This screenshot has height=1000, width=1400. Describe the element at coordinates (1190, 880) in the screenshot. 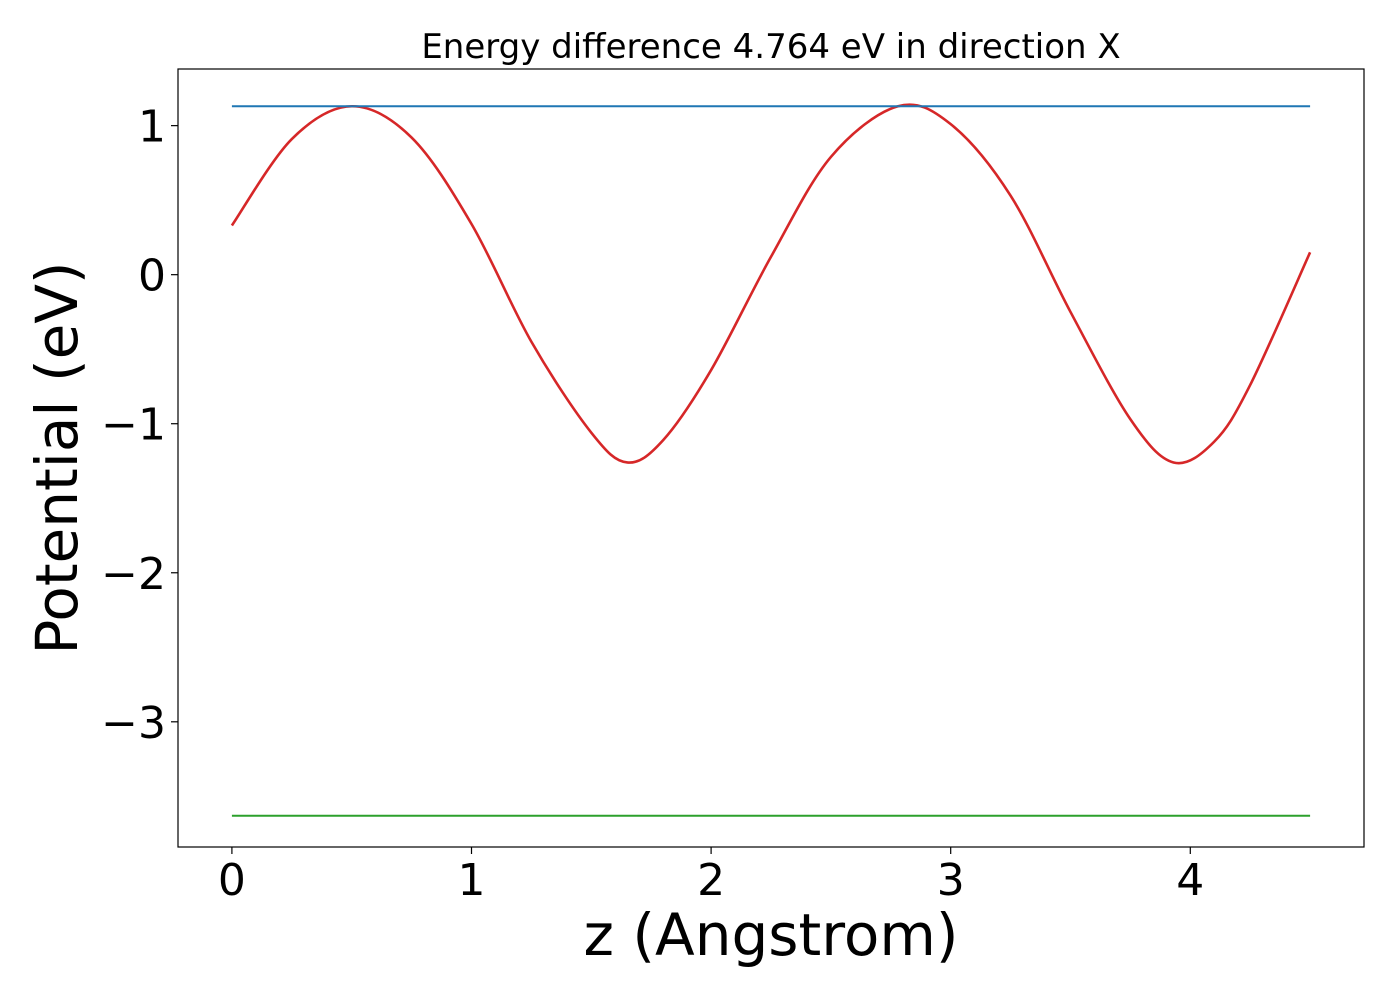

I see `x-tick-label: 4` at that location.